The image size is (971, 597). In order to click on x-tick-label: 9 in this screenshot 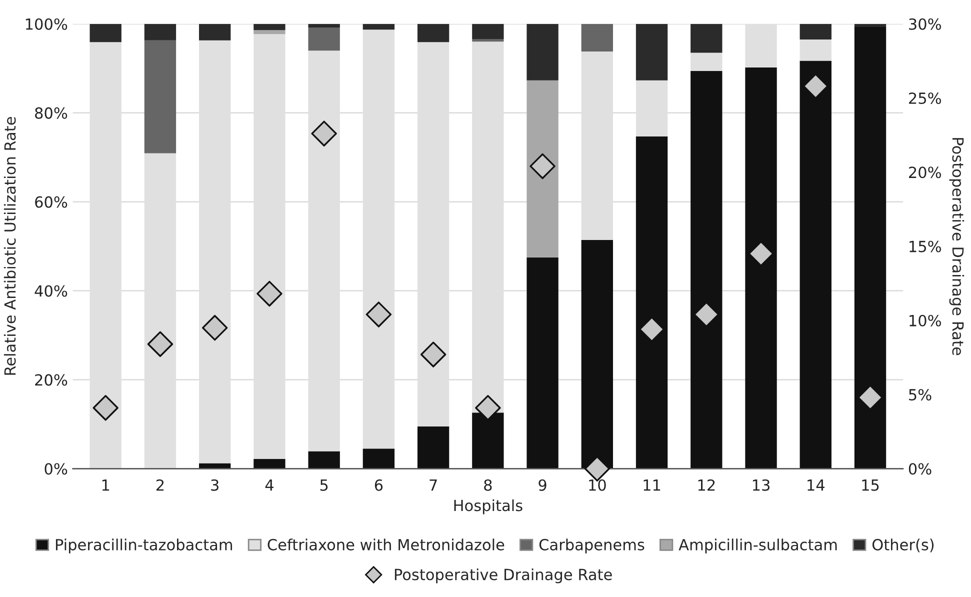, I will do `click(542, 485)`.